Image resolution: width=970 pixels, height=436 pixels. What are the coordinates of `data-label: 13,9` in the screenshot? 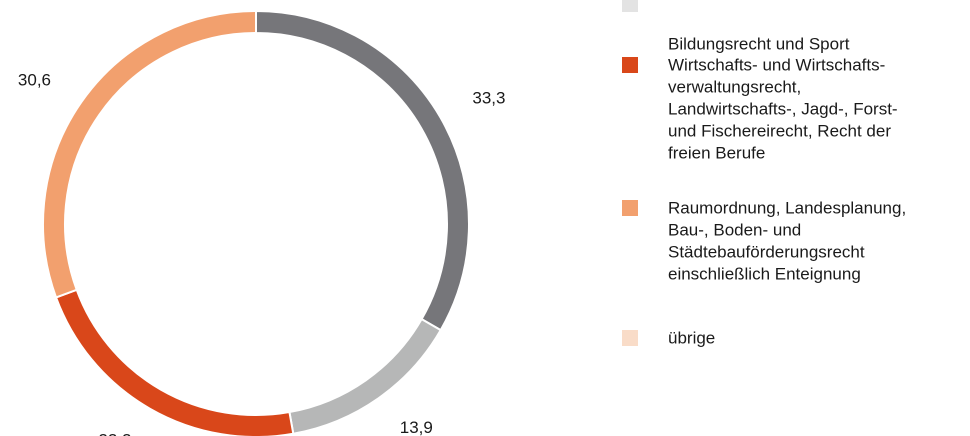 It's located at (416, 427).